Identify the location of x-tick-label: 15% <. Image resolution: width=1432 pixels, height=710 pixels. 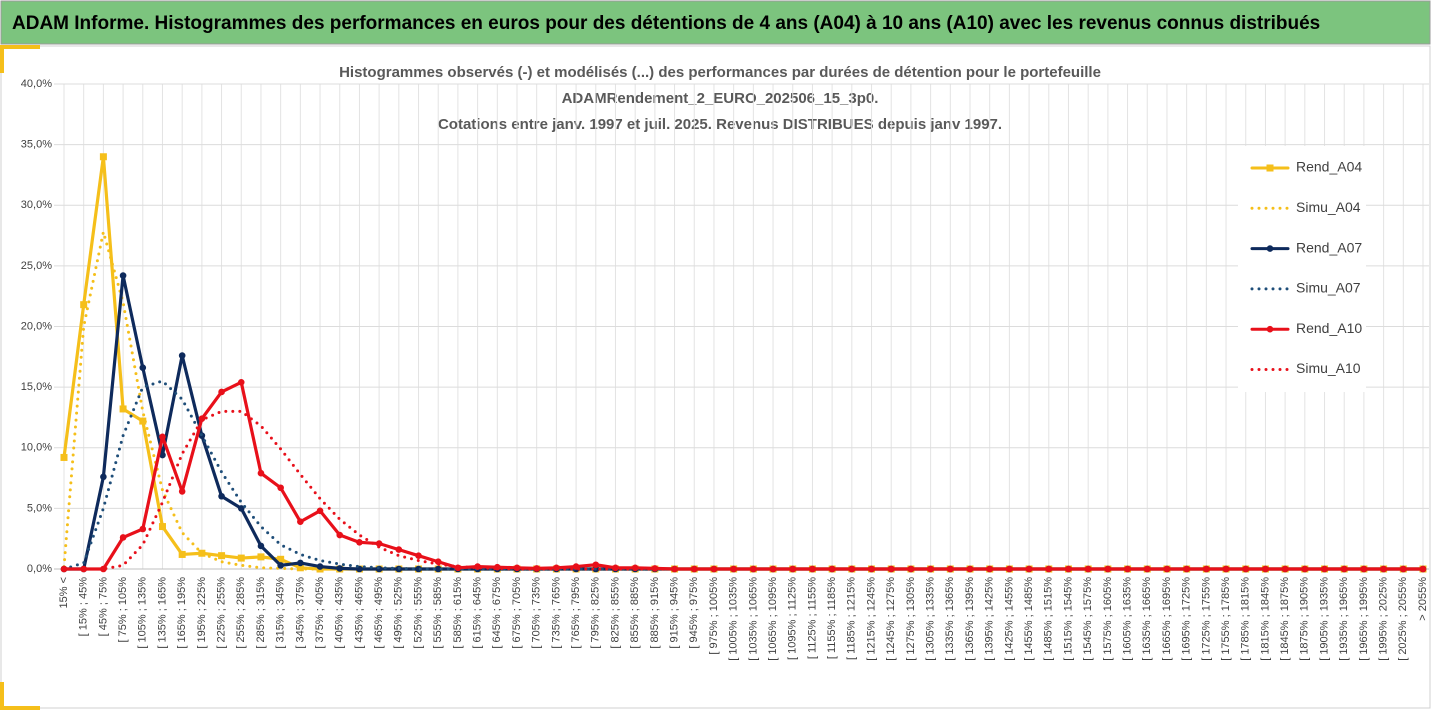
(64, 593).